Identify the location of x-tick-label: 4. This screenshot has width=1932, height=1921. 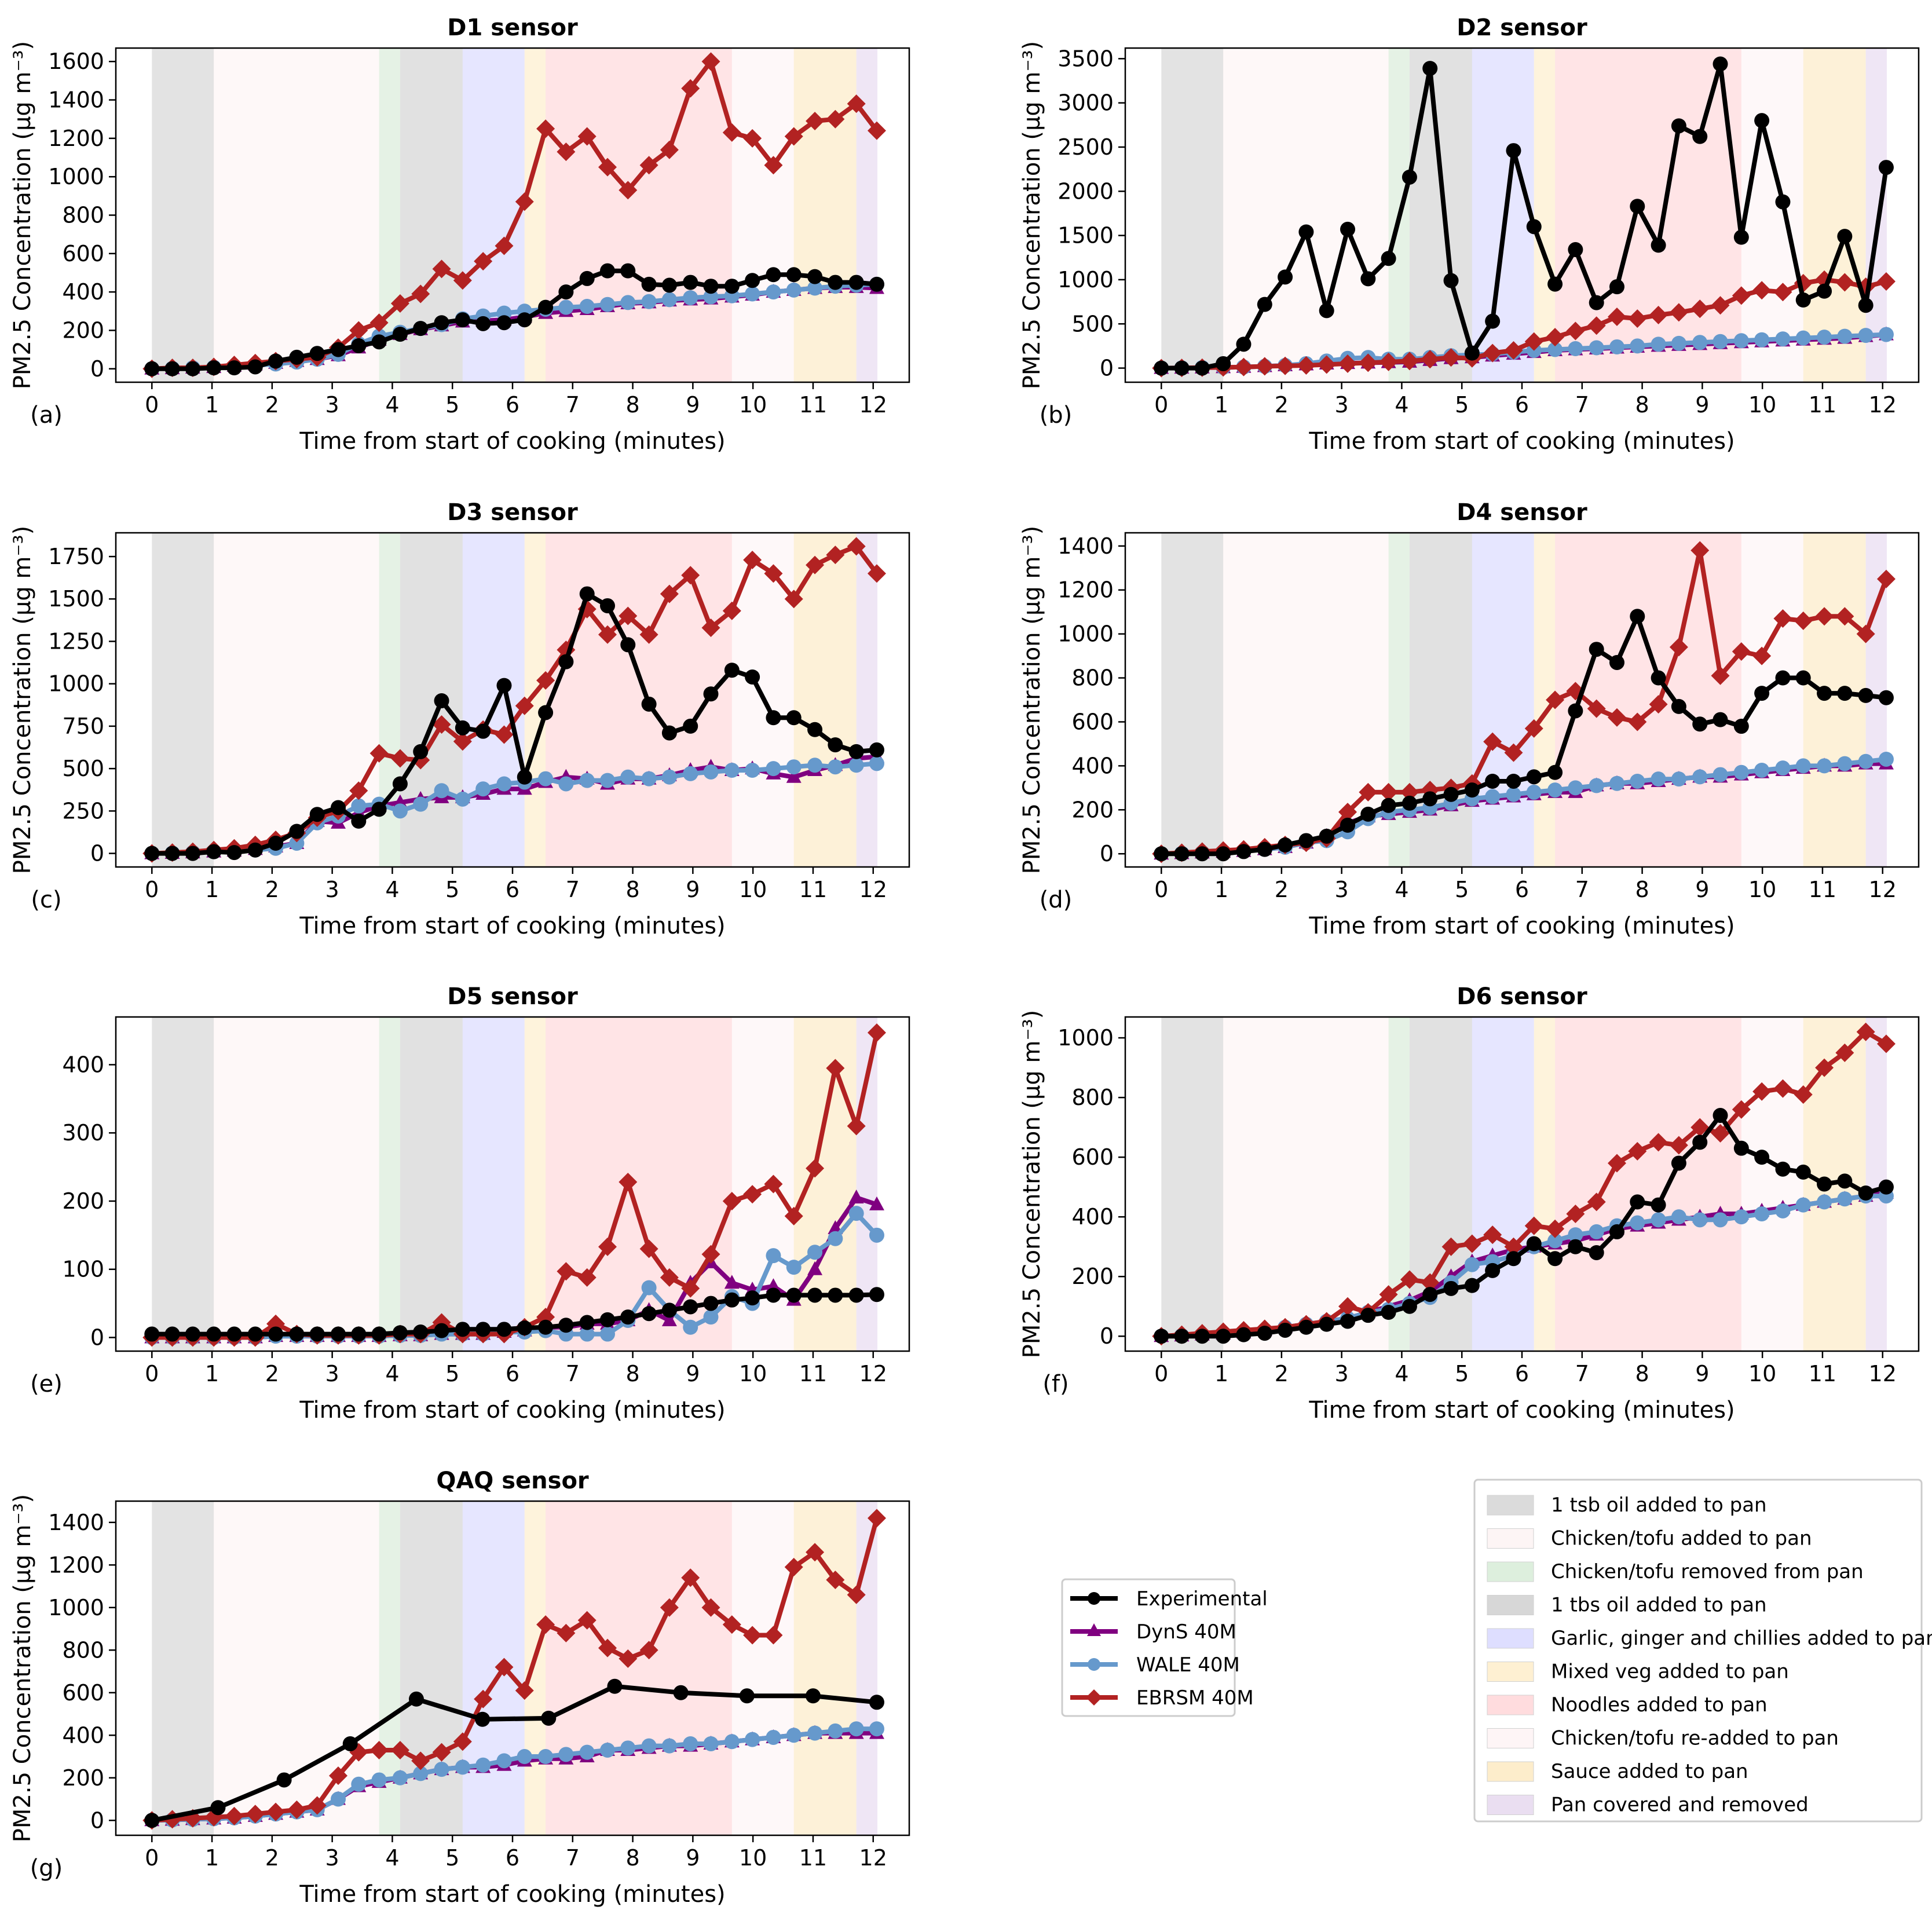
(1401, 1374).